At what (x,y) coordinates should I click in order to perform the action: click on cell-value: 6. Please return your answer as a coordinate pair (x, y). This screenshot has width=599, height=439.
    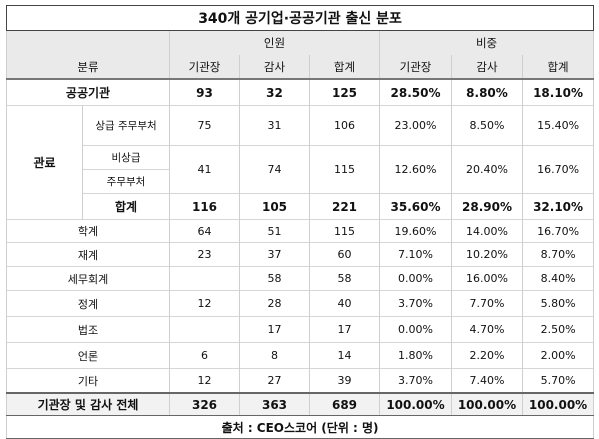
    Looking at the image, I should click on (204, 355).